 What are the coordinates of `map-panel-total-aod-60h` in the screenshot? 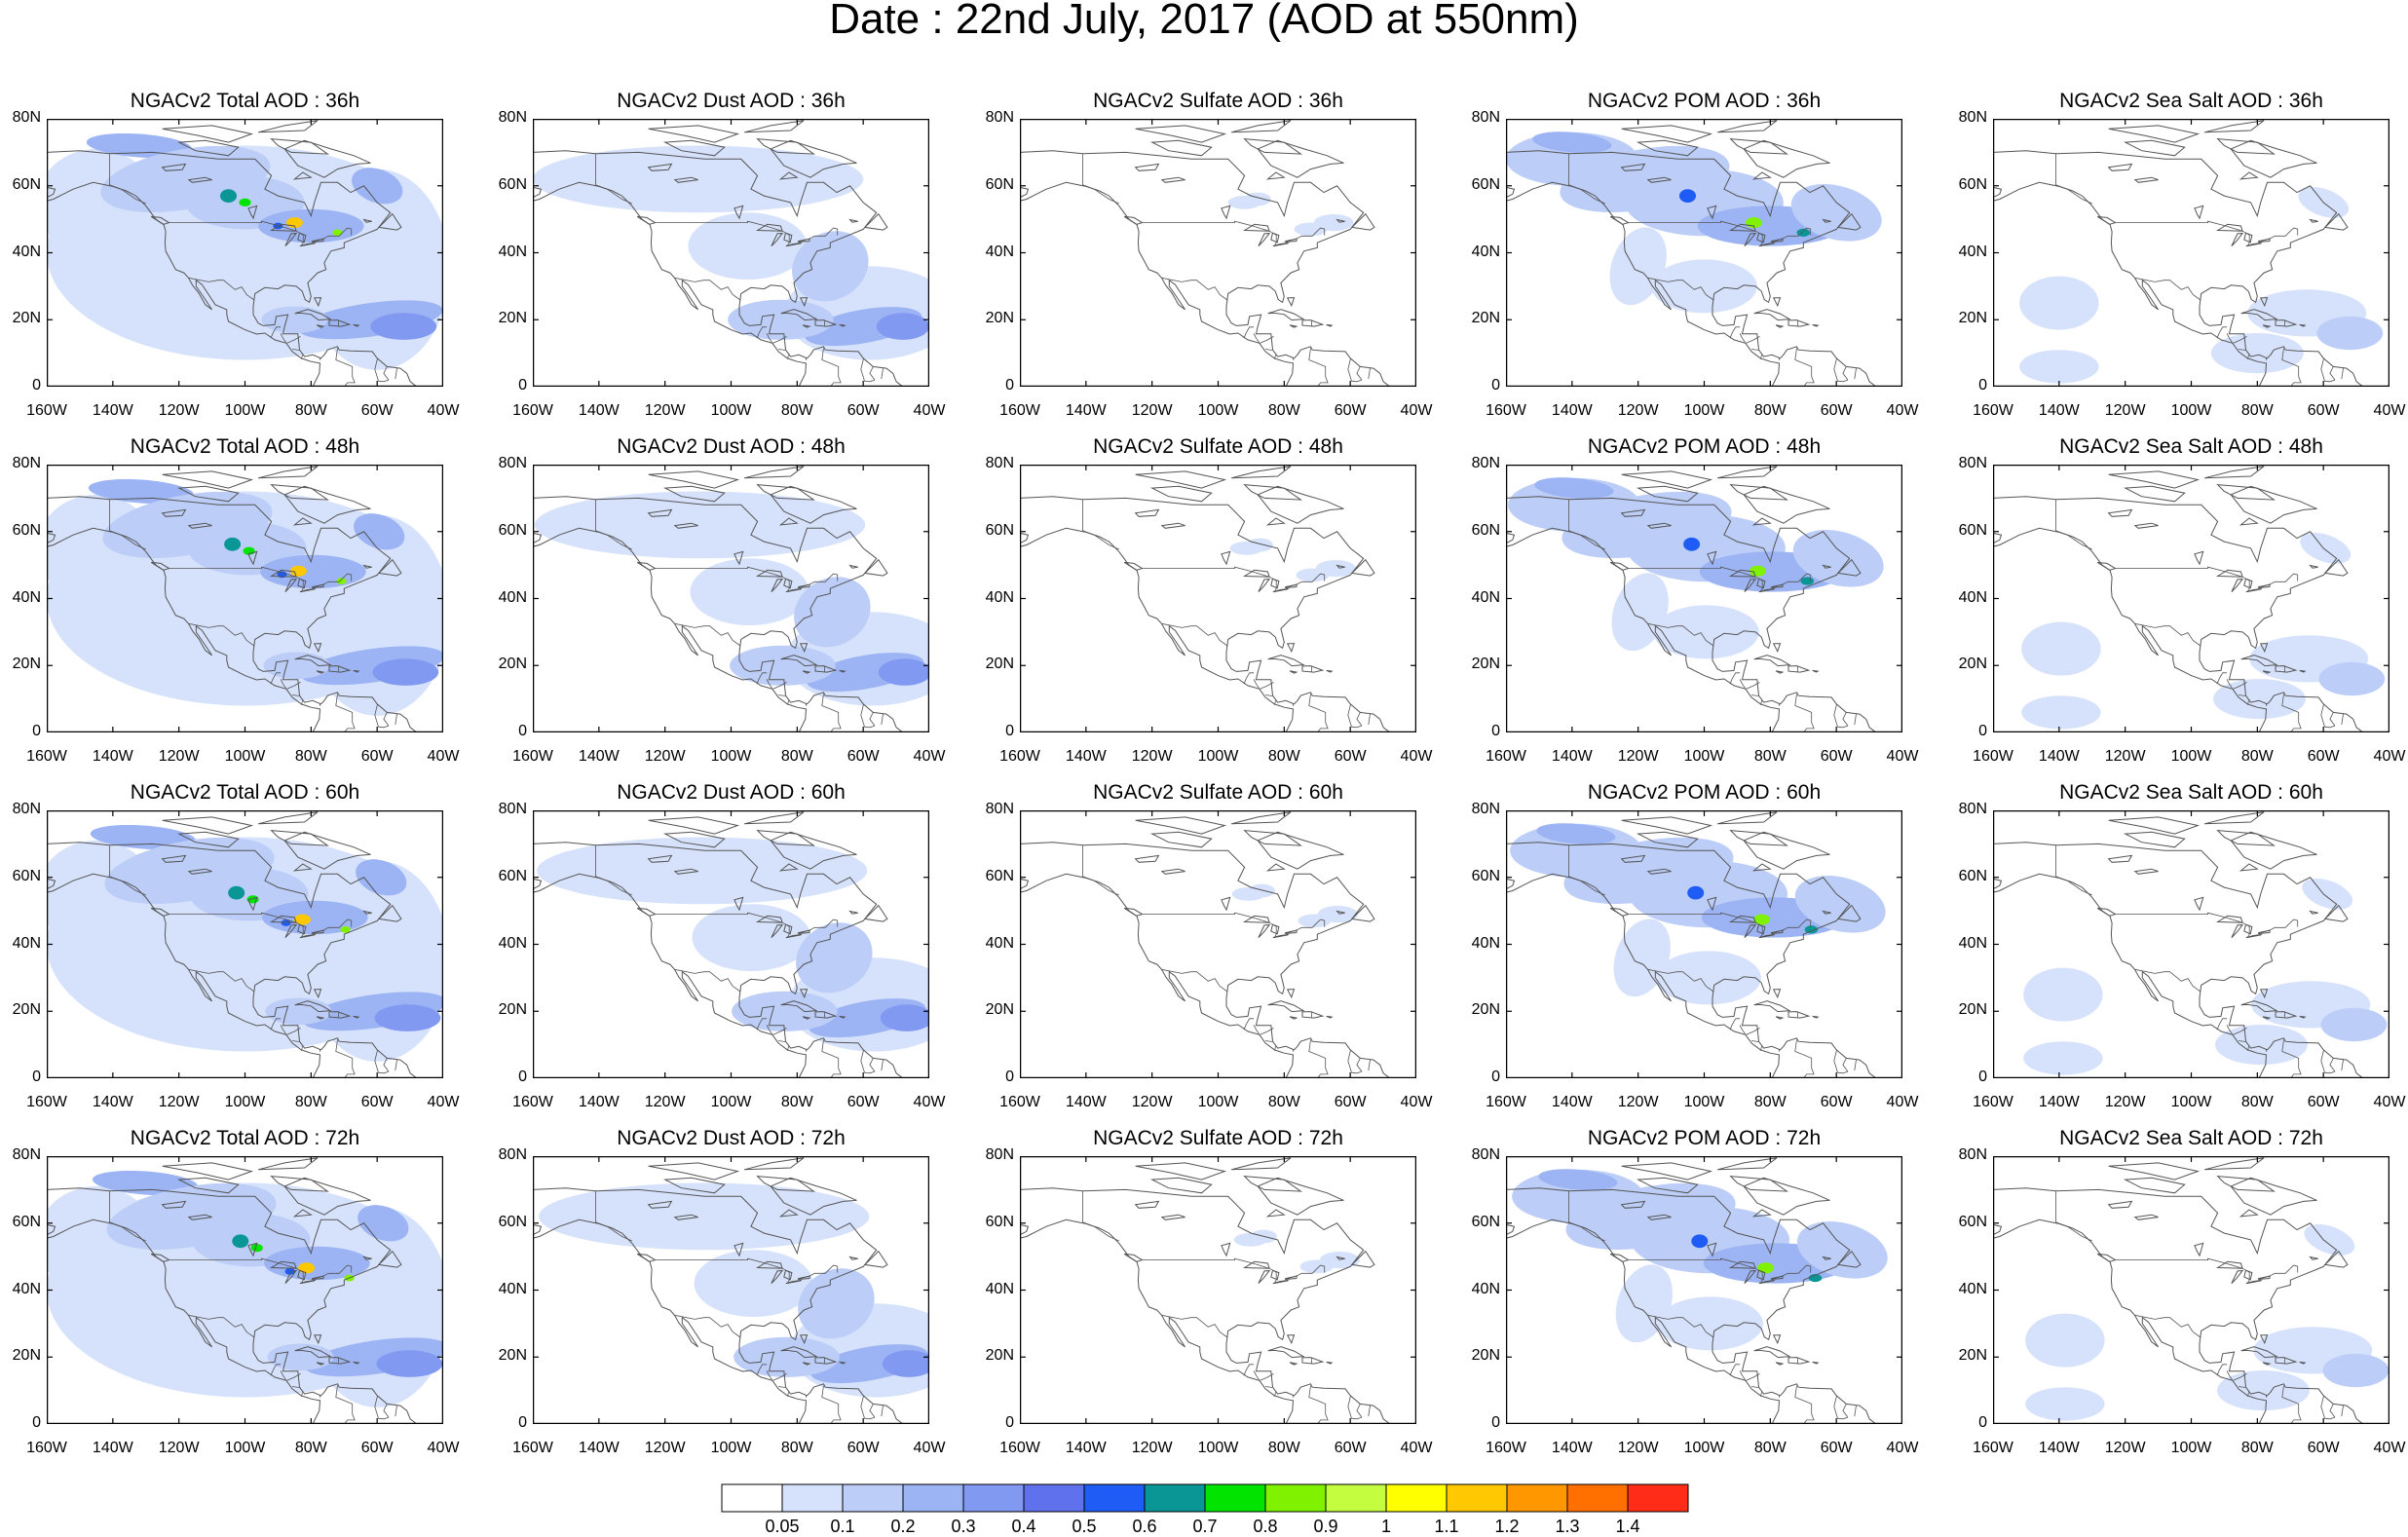 It's located at (245, 944).